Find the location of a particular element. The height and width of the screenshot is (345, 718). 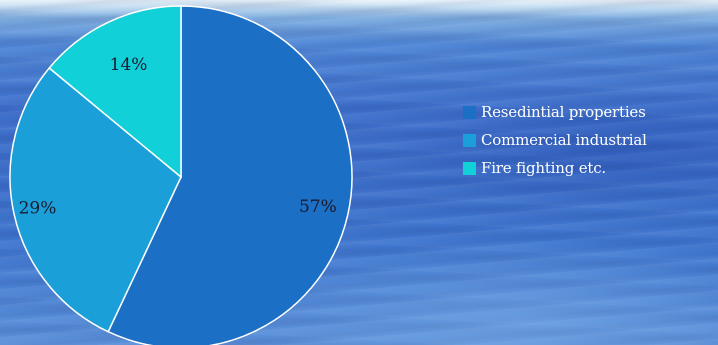

label-commercial: 29% is located at coordinates (38, 209).